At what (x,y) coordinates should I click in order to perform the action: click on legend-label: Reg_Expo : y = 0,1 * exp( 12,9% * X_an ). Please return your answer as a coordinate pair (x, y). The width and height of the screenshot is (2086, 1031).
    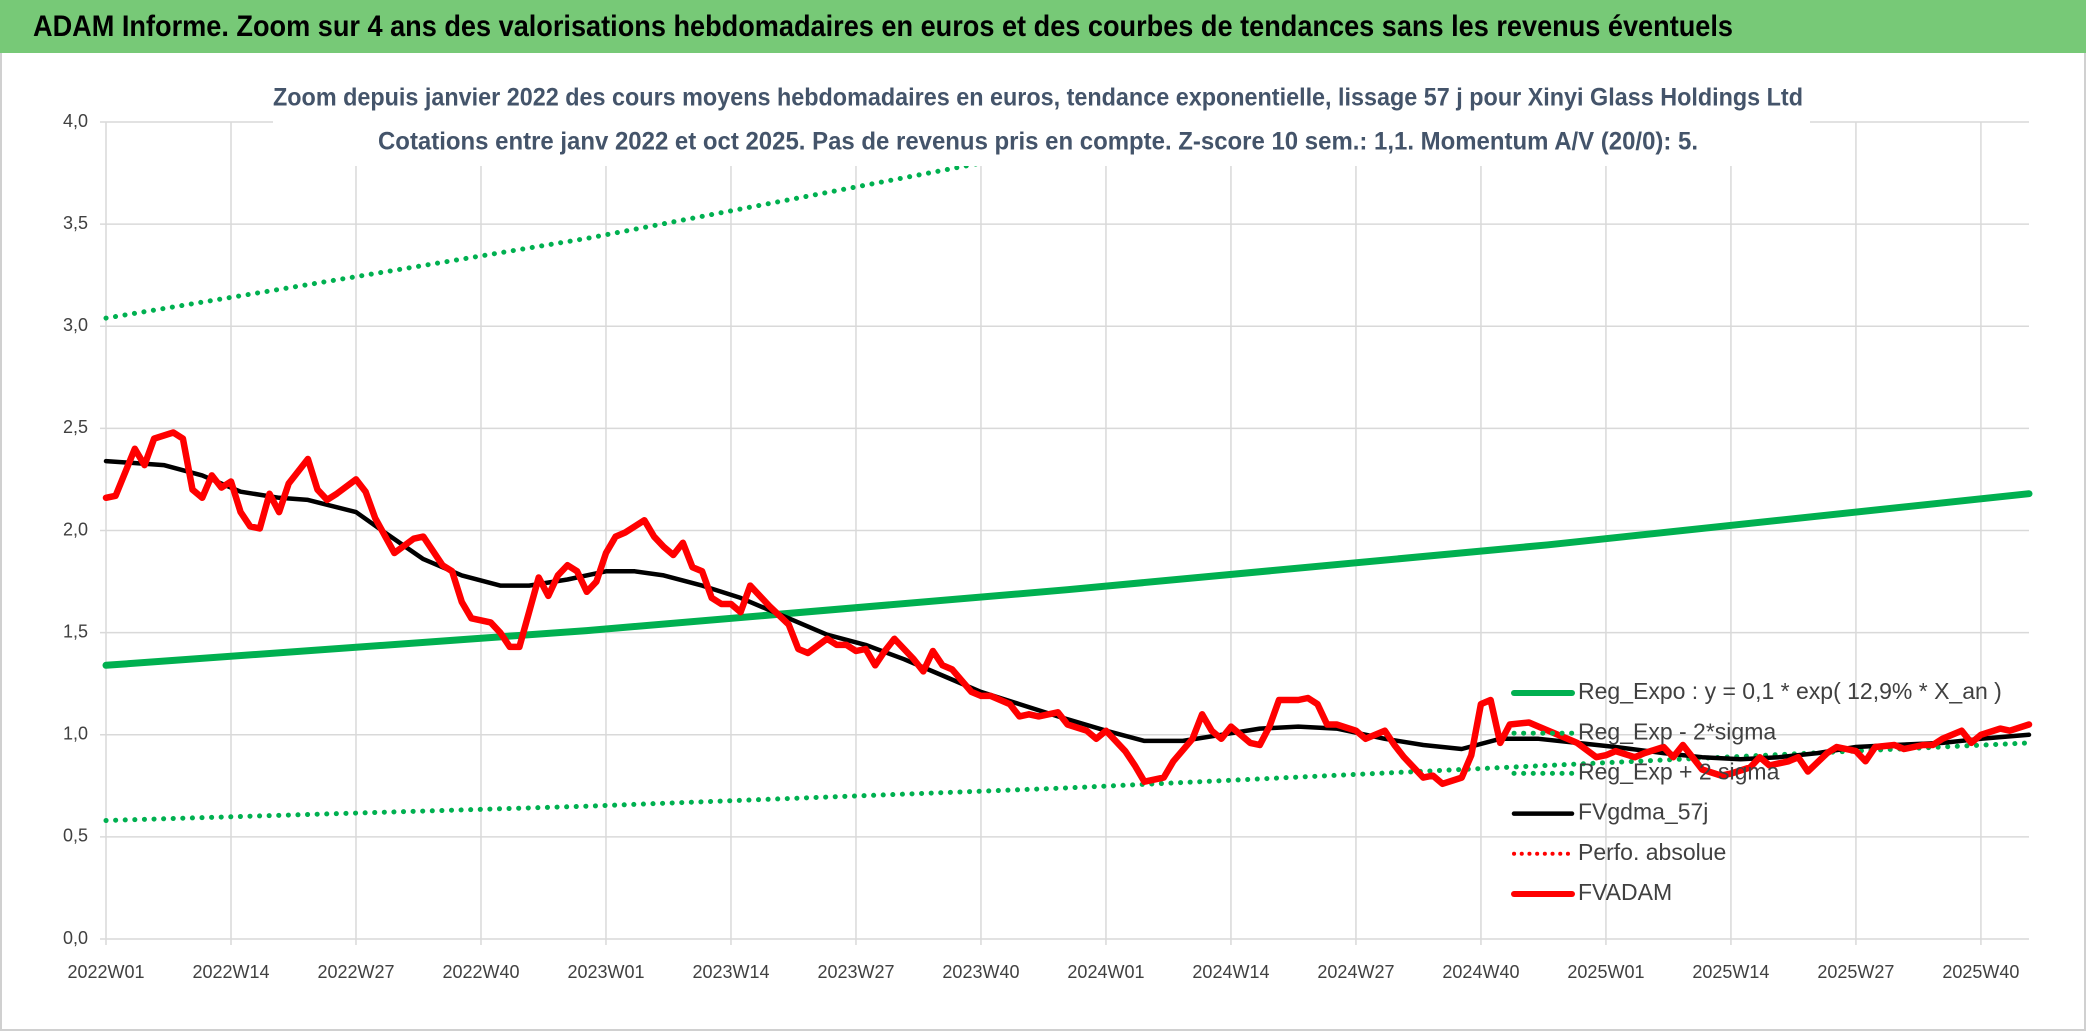
    Looking at the image, I should click on (1790, 691).